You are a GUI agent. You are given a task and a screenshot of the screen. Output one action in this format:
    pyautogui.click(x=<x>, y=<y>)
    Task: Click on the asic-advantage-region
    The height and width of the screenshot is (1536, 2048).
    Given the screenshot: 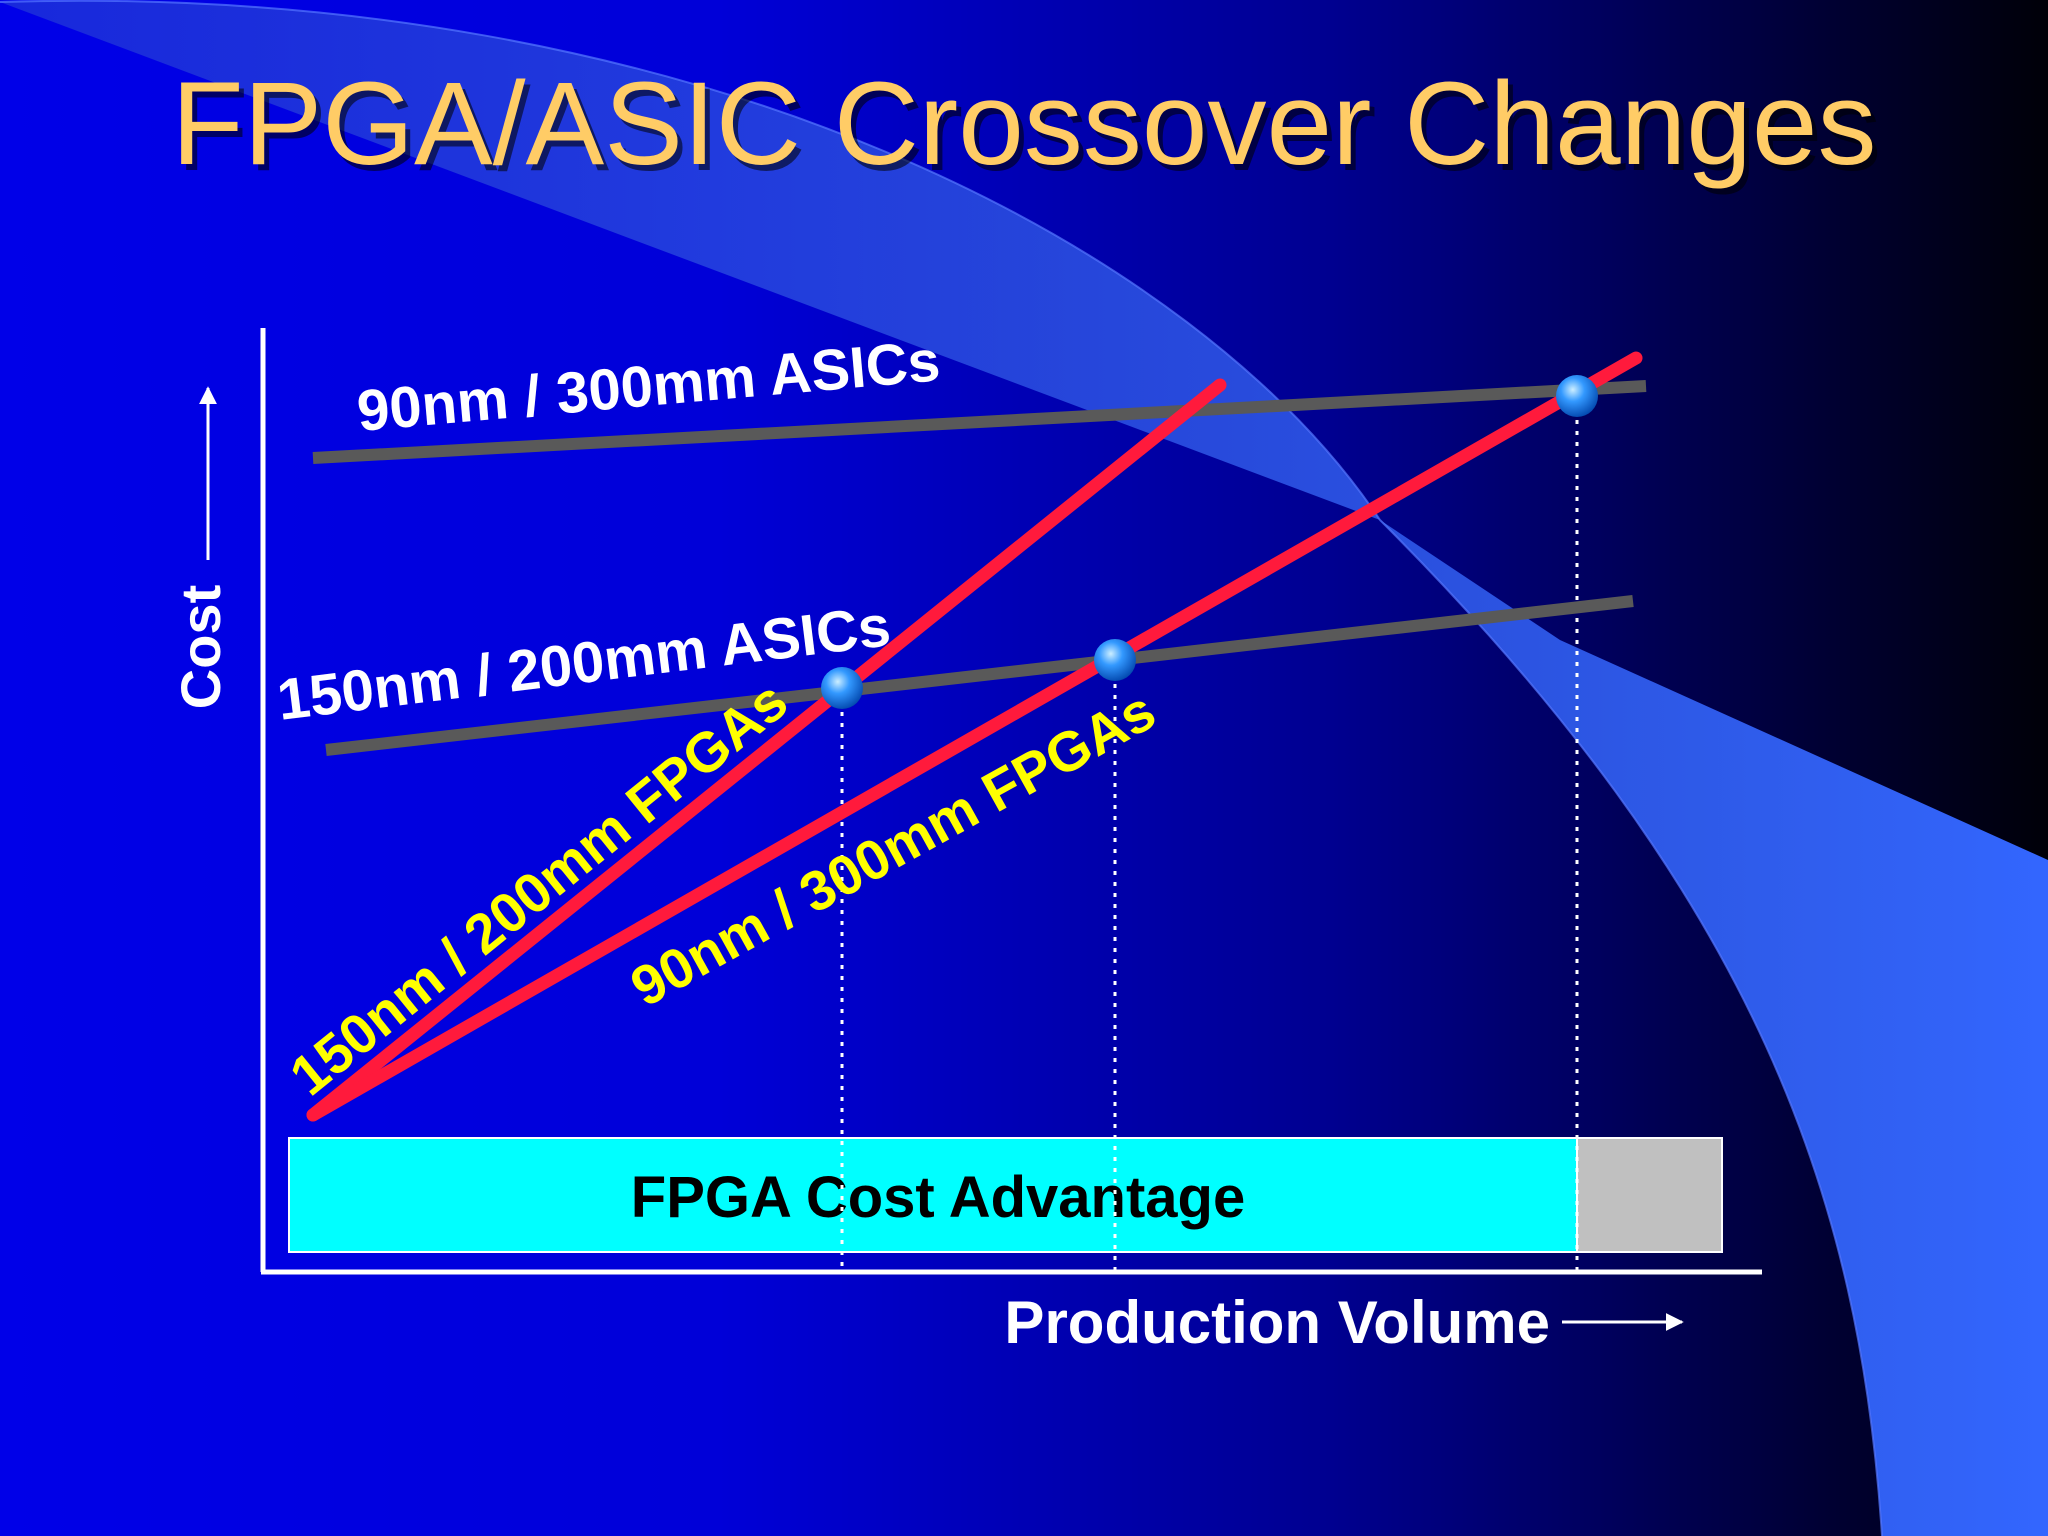 What is the action you would take?
    pyautogui.click(x=1649, y=1195)
    